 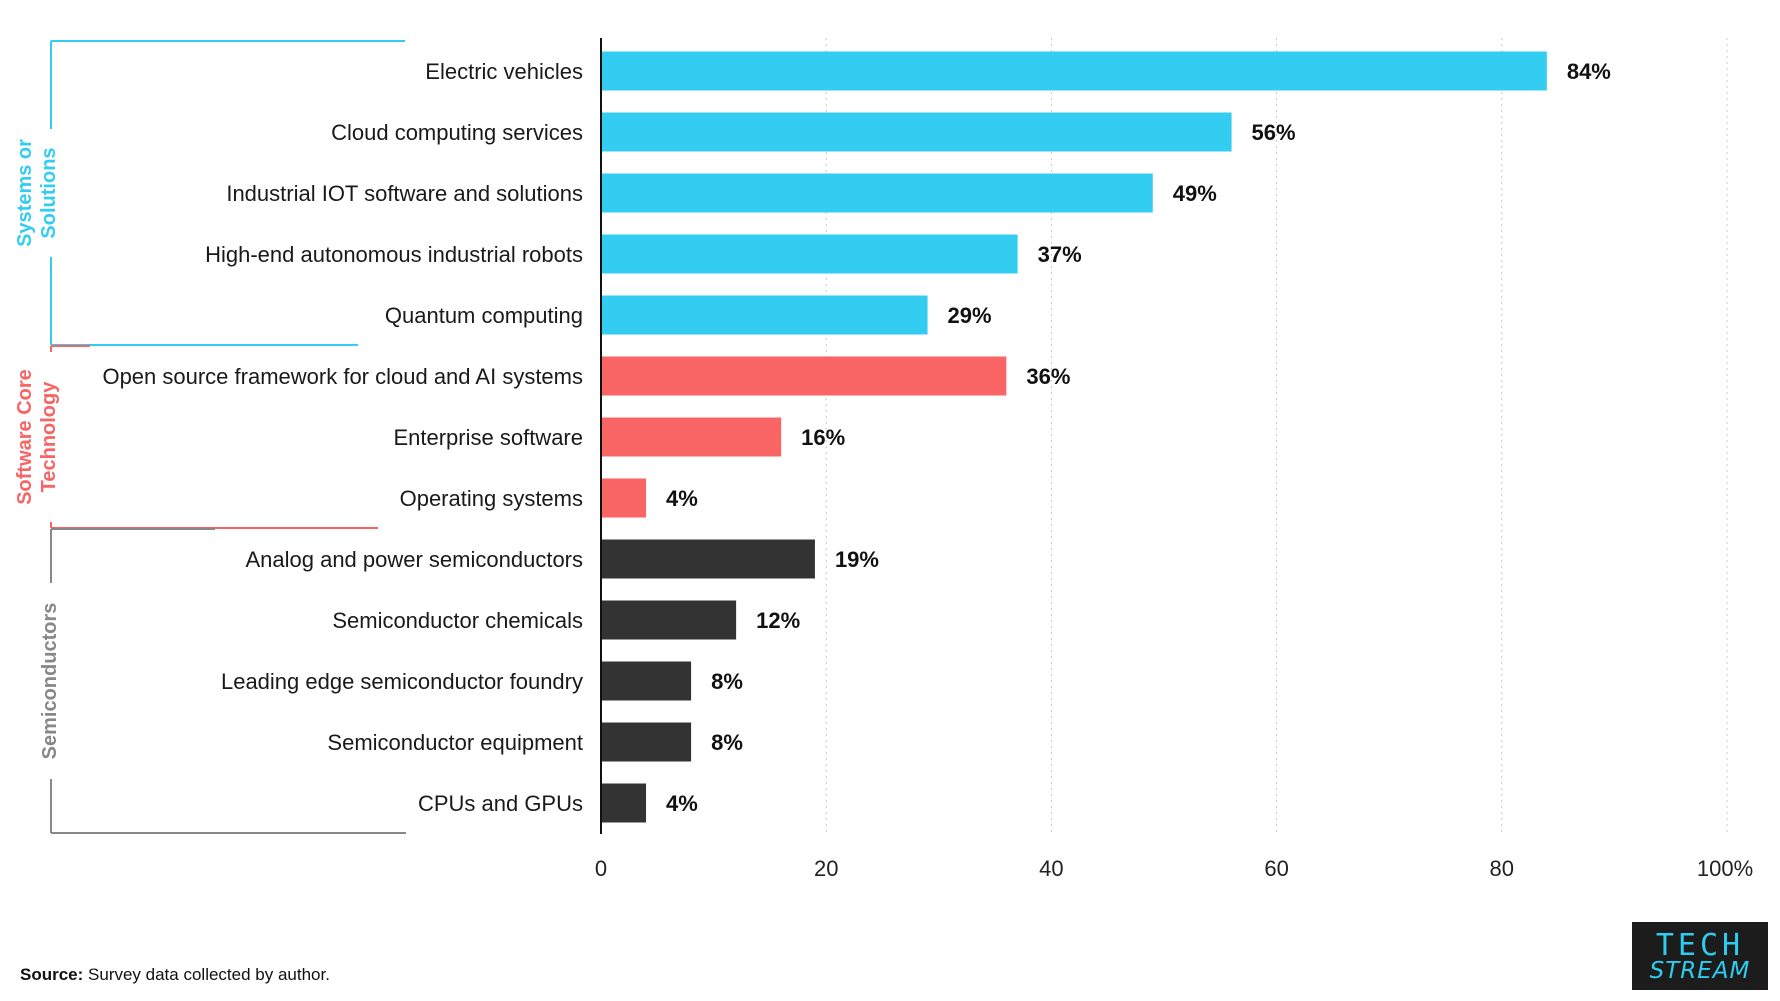 I want to click on group-label-2-0: Semiconductors, so click(x=50, y=681).